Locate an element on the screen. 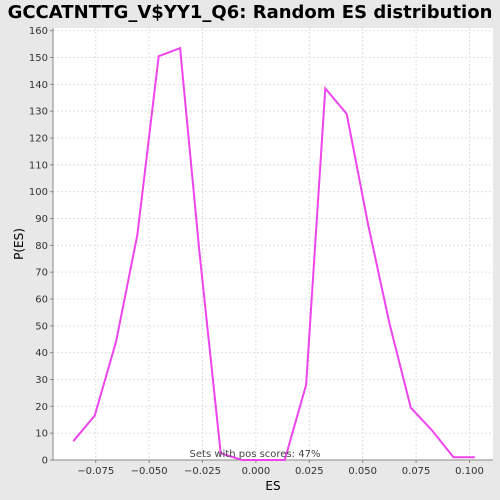 The image size is (500, 500). x-axis-label: ES is located at coordinates (272, 486).